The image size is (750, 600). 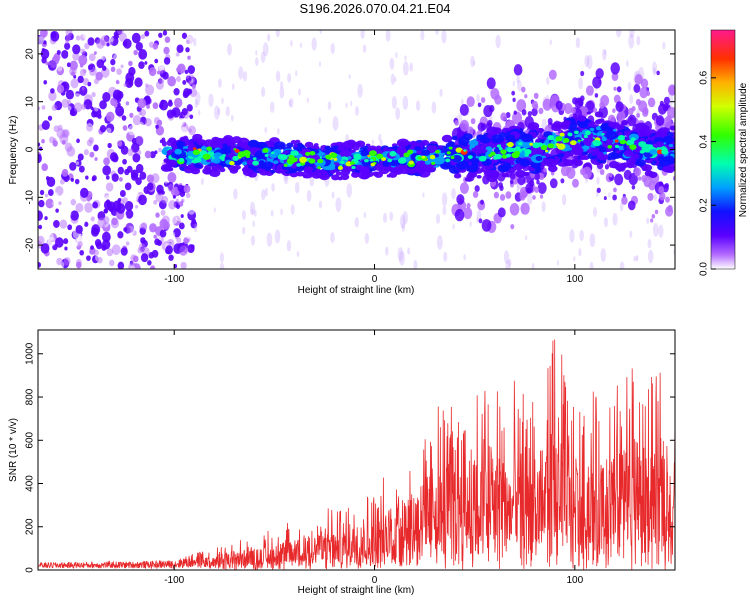 What do you see at coordinates (30, 244) in the screenshot?
I see `heatmap-ytick-label: -20` at bounding box center [30, 244].